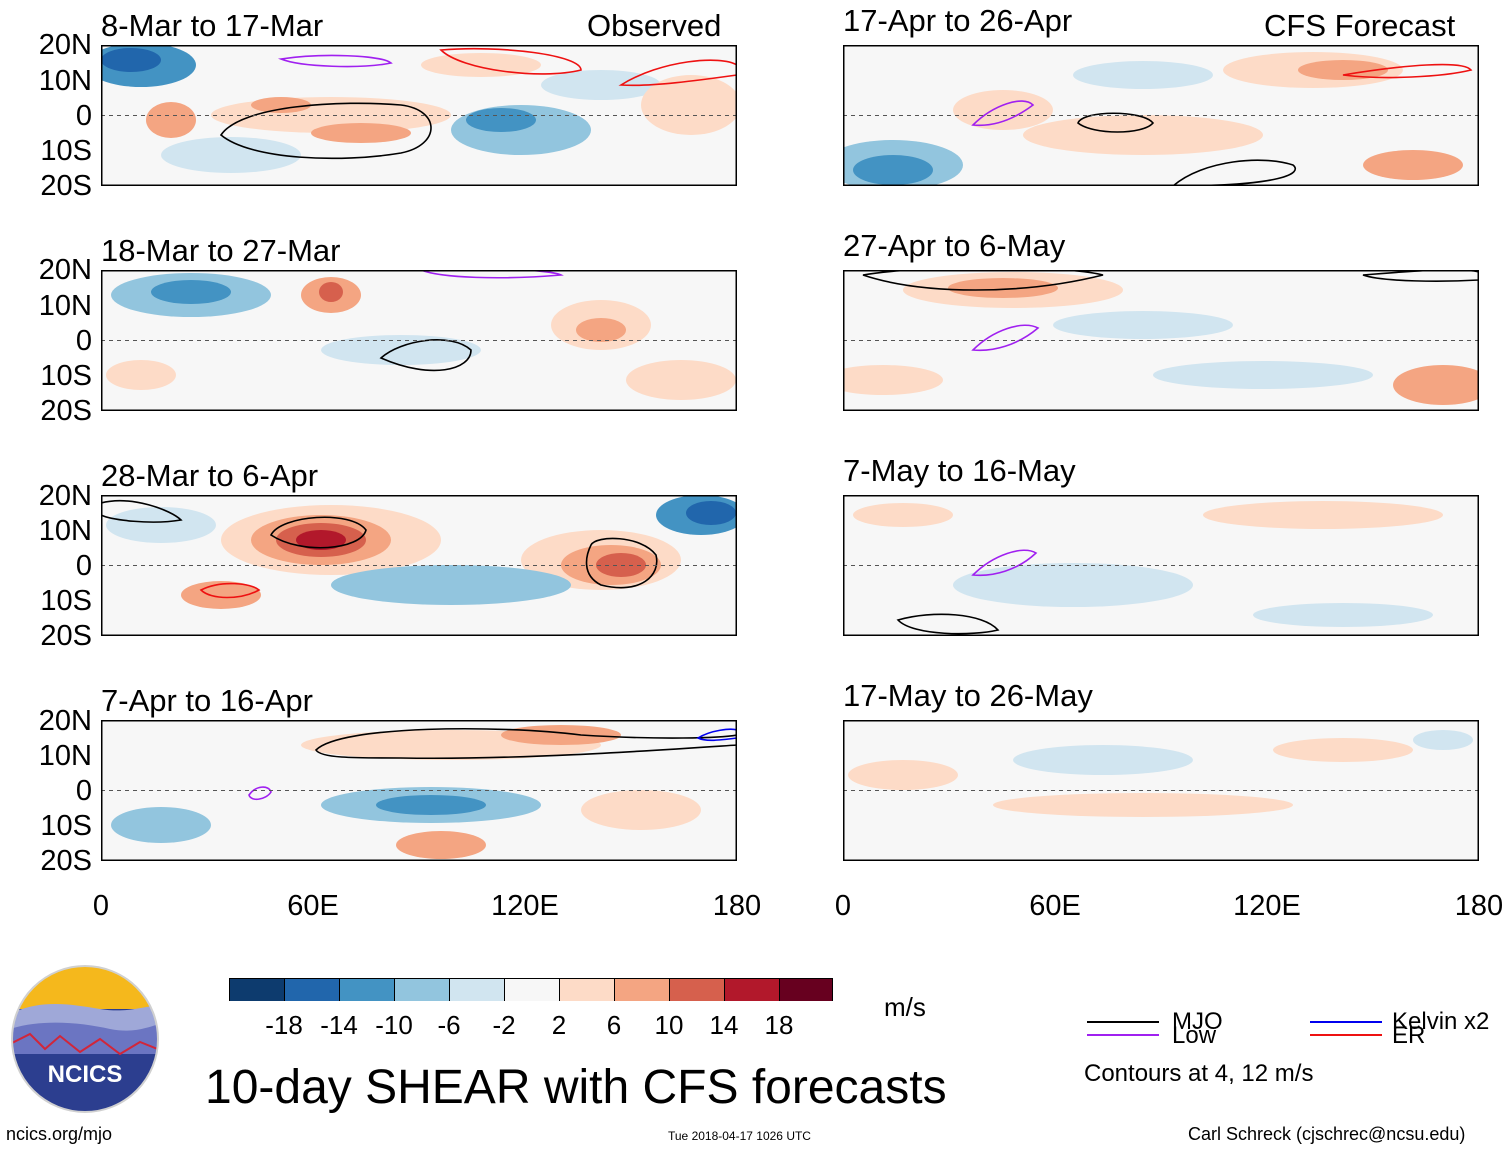 The height and width of the screenshot is (1149, 1510). Describe the element at coordinates (959, 470) in the screenshot. I see `panel-title-p7: 7-May to 16-May` at that location.